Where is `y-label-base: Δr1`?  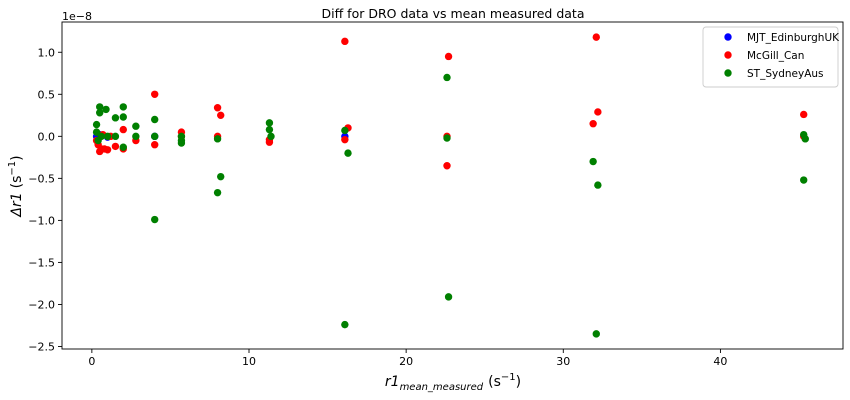 y-label-base: Δr1 is located at coordinates (17, 204).